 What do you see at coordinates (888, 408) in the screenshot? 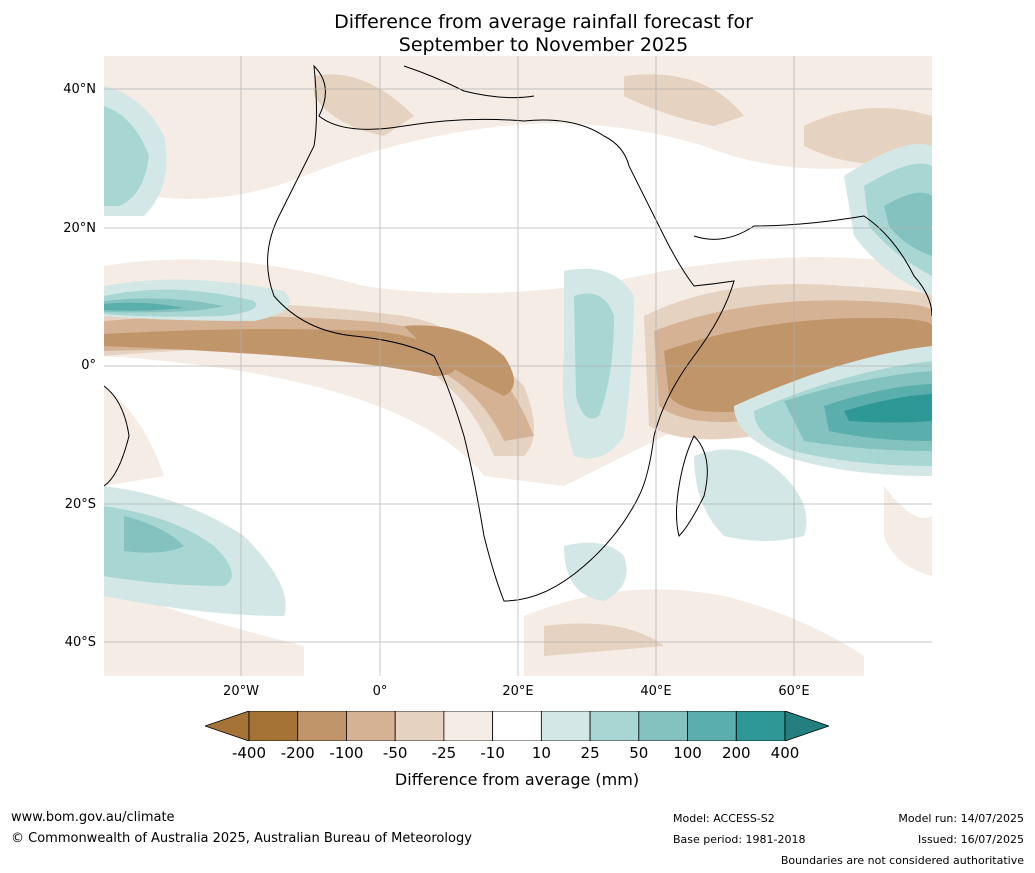
I see `anomaly-wet-extreme` at bounding box center [888, 408].